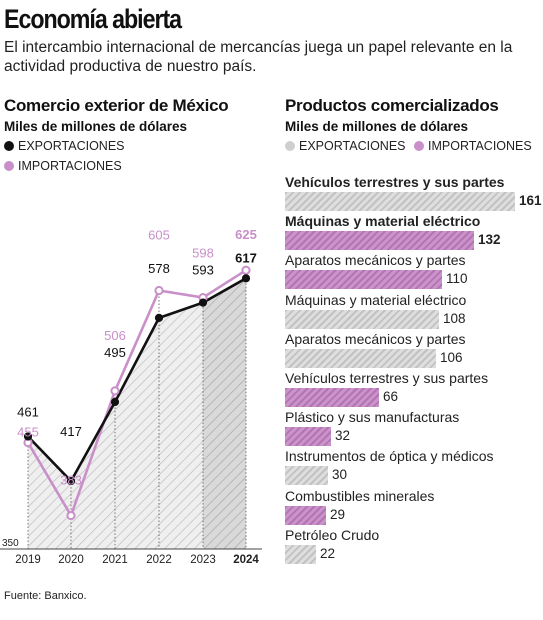  Describe the element at coordinates (328, 553) in the screenshot. I see `bar-value-label: 22` at that location.